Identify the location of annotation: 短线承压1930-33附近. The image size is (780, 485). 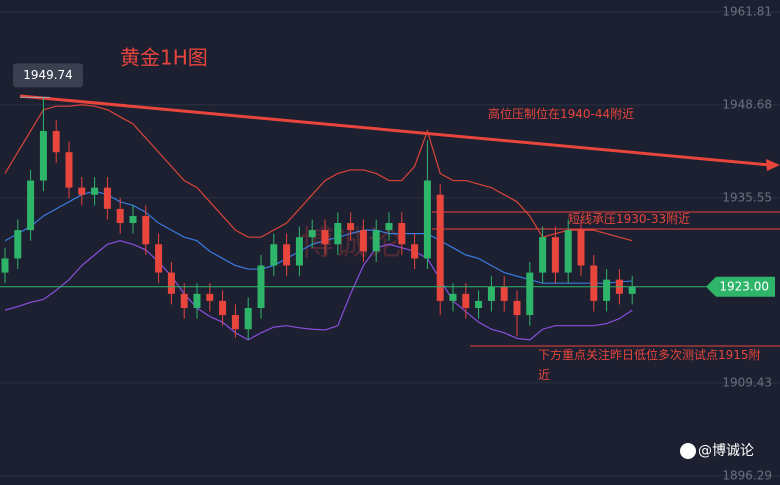
(629, 219).